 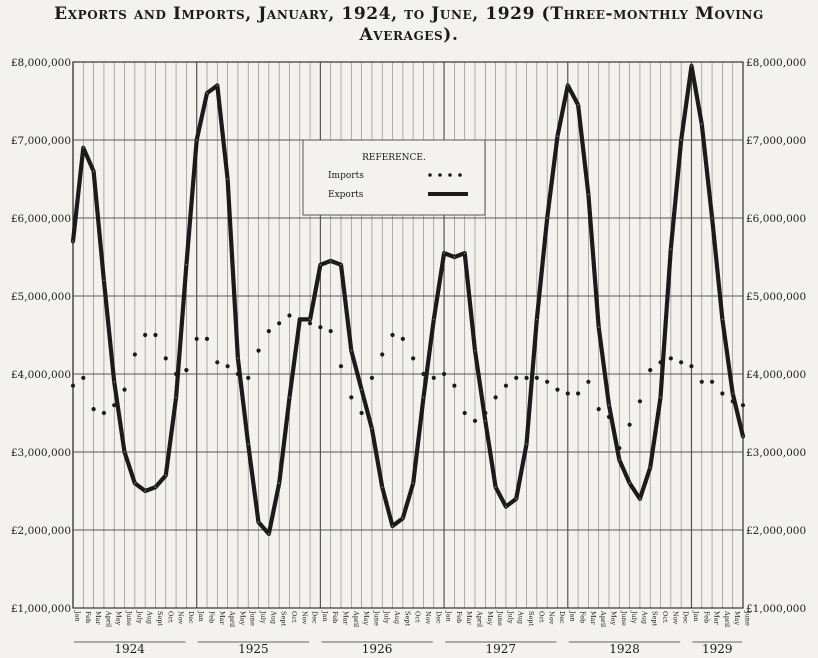 I want to click on x-year-label: 1925, so click(x=253, y=649).